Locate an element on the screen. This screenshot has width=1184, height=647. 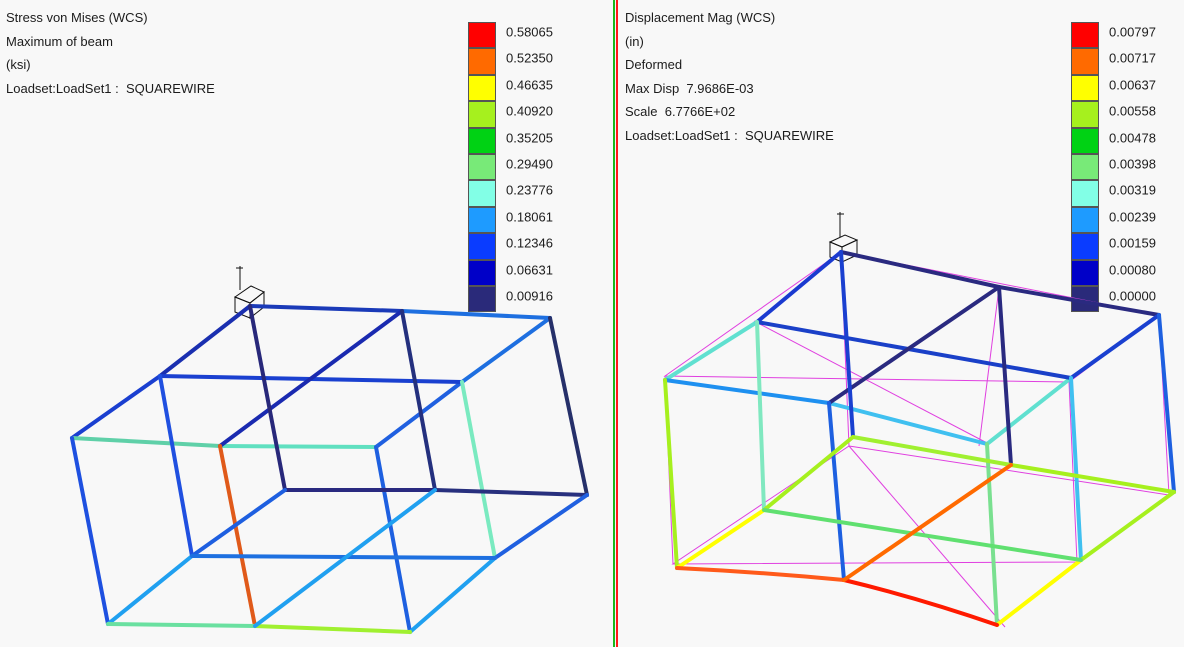
legend-value: 0.00159 is located at coordinates (1132, 243).